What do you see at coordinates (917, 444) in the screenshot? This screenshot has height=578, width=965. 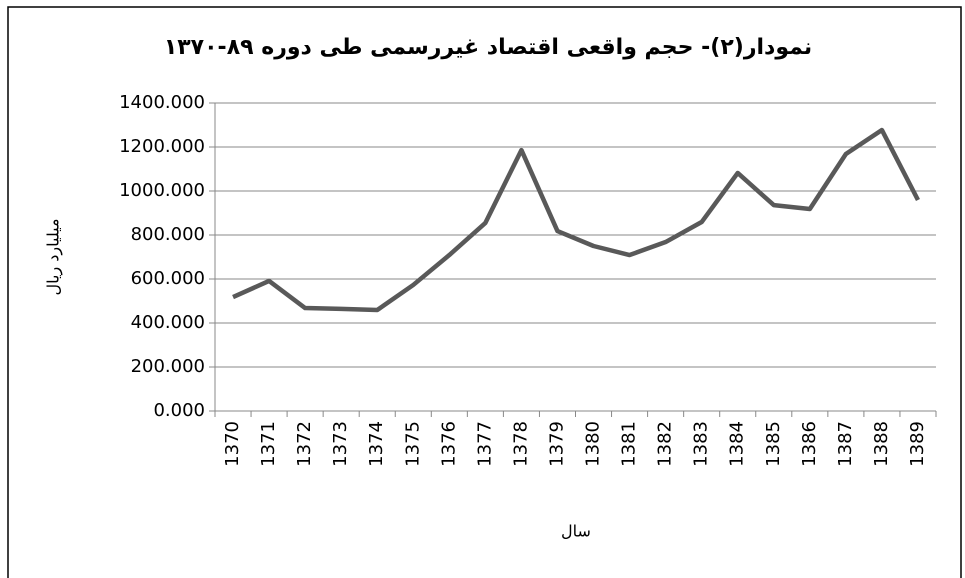 I see `x-tick-label: 1389` at bounding box center [917, 444].